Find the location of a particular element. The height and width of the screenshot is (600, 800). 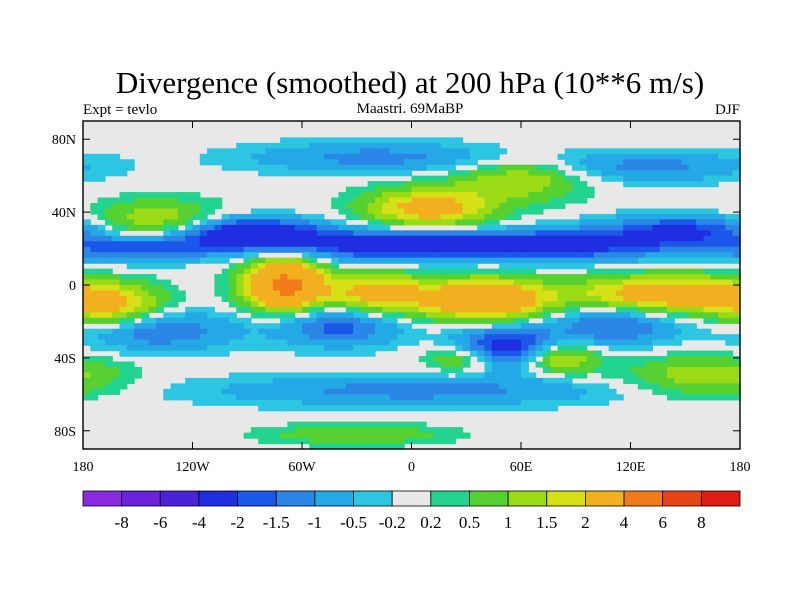

colorbar-swatch is located at coordinates (720, 498).